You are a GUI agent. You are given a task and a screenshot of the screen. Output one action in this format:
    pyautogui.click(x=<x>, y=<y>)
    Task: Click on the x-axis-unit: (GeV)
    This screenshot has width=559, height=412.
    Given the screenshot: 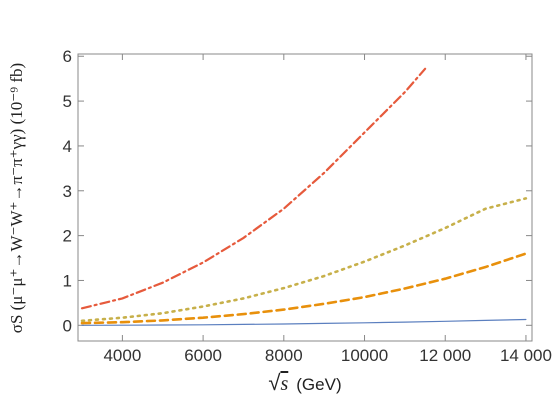 What is the action you would take?
    pyautogui.click(x=318, y=384)
    